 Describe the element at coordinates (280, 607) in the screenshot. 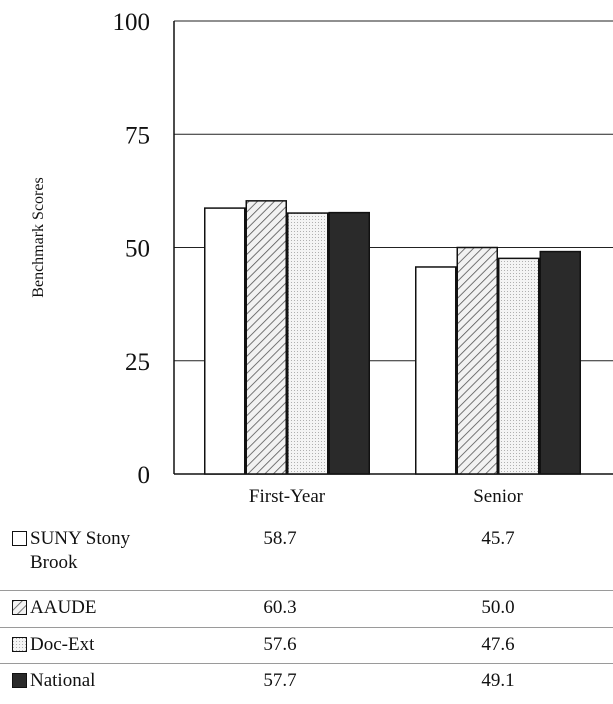

I see `table-cell: 60.3` at that location.